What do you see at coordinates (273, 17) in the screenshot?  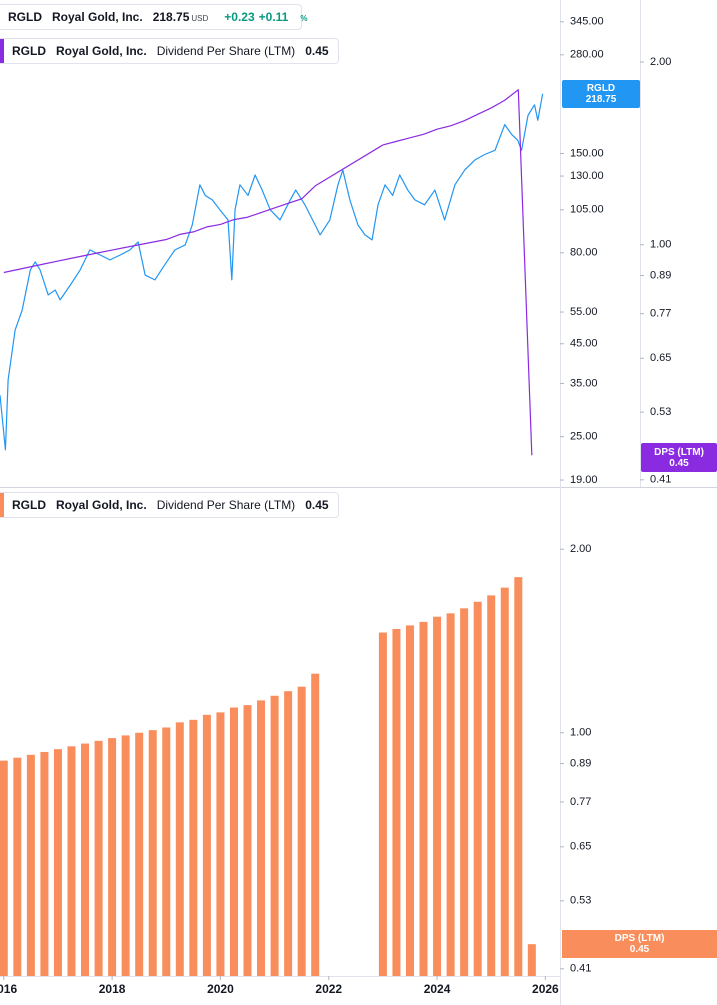 I see `legend-change-pct-value: +0.11` at bounding box center [273, 17].